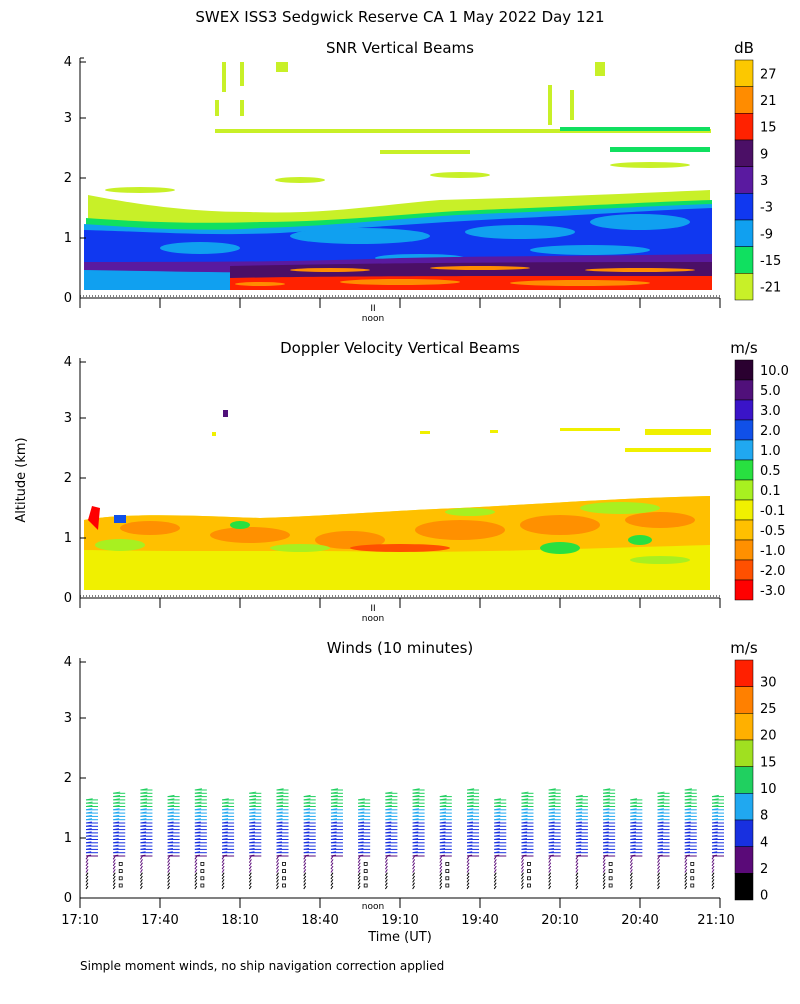 The height and width of the screenshot is (1004, 800). Describe the element at coordinates (68, 118) in the screenshot. I see `snr-ytick-3: 3` at that location.